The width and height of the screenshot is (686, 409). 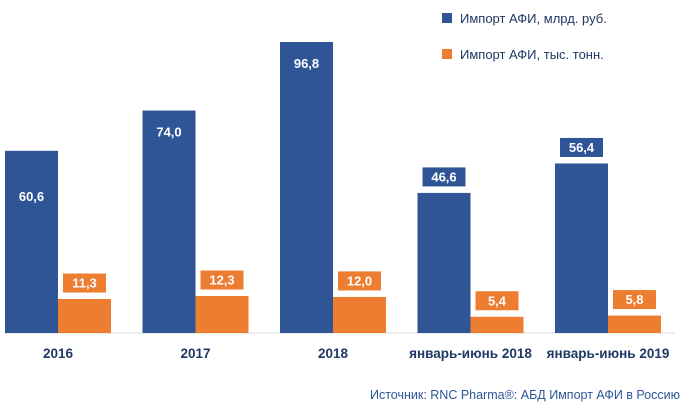 I want to click on data-label-s2-3: 12,0, so click(x=359, y=280).